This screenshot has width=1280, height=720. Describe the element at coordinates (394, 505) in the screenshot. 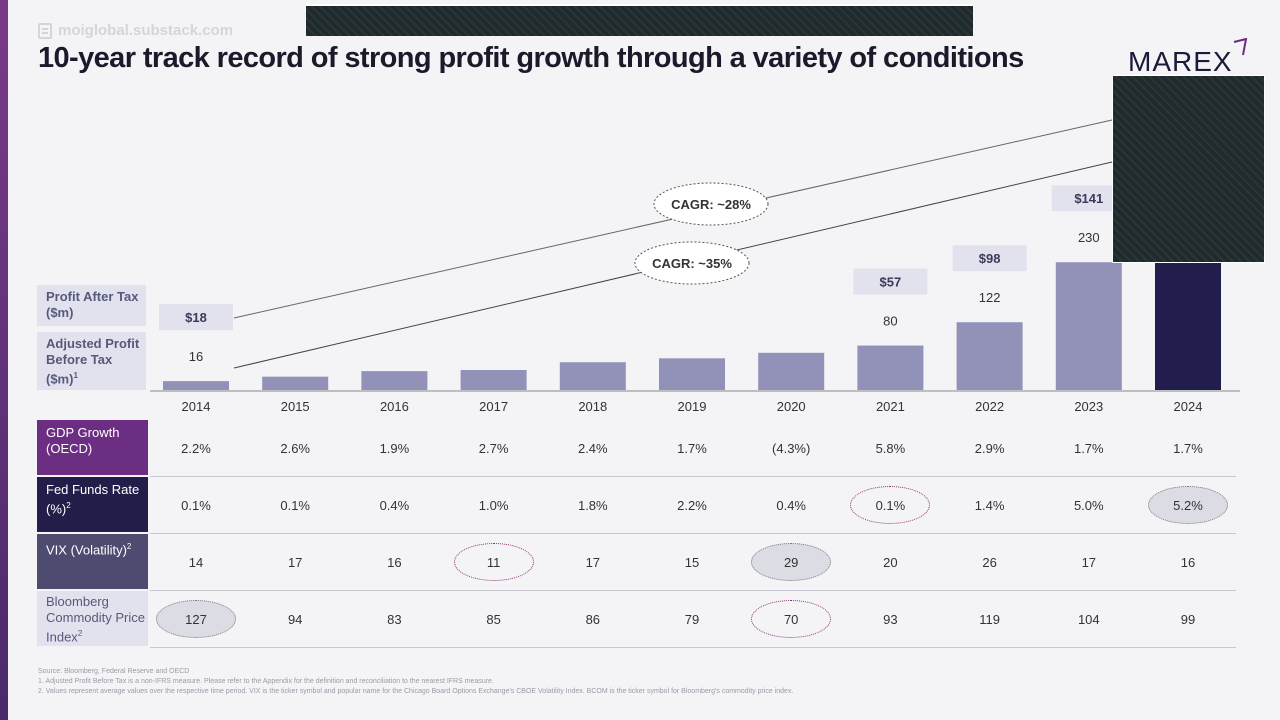

I see `cell-fed-funds-rate-2016: 0.4%` at that location.